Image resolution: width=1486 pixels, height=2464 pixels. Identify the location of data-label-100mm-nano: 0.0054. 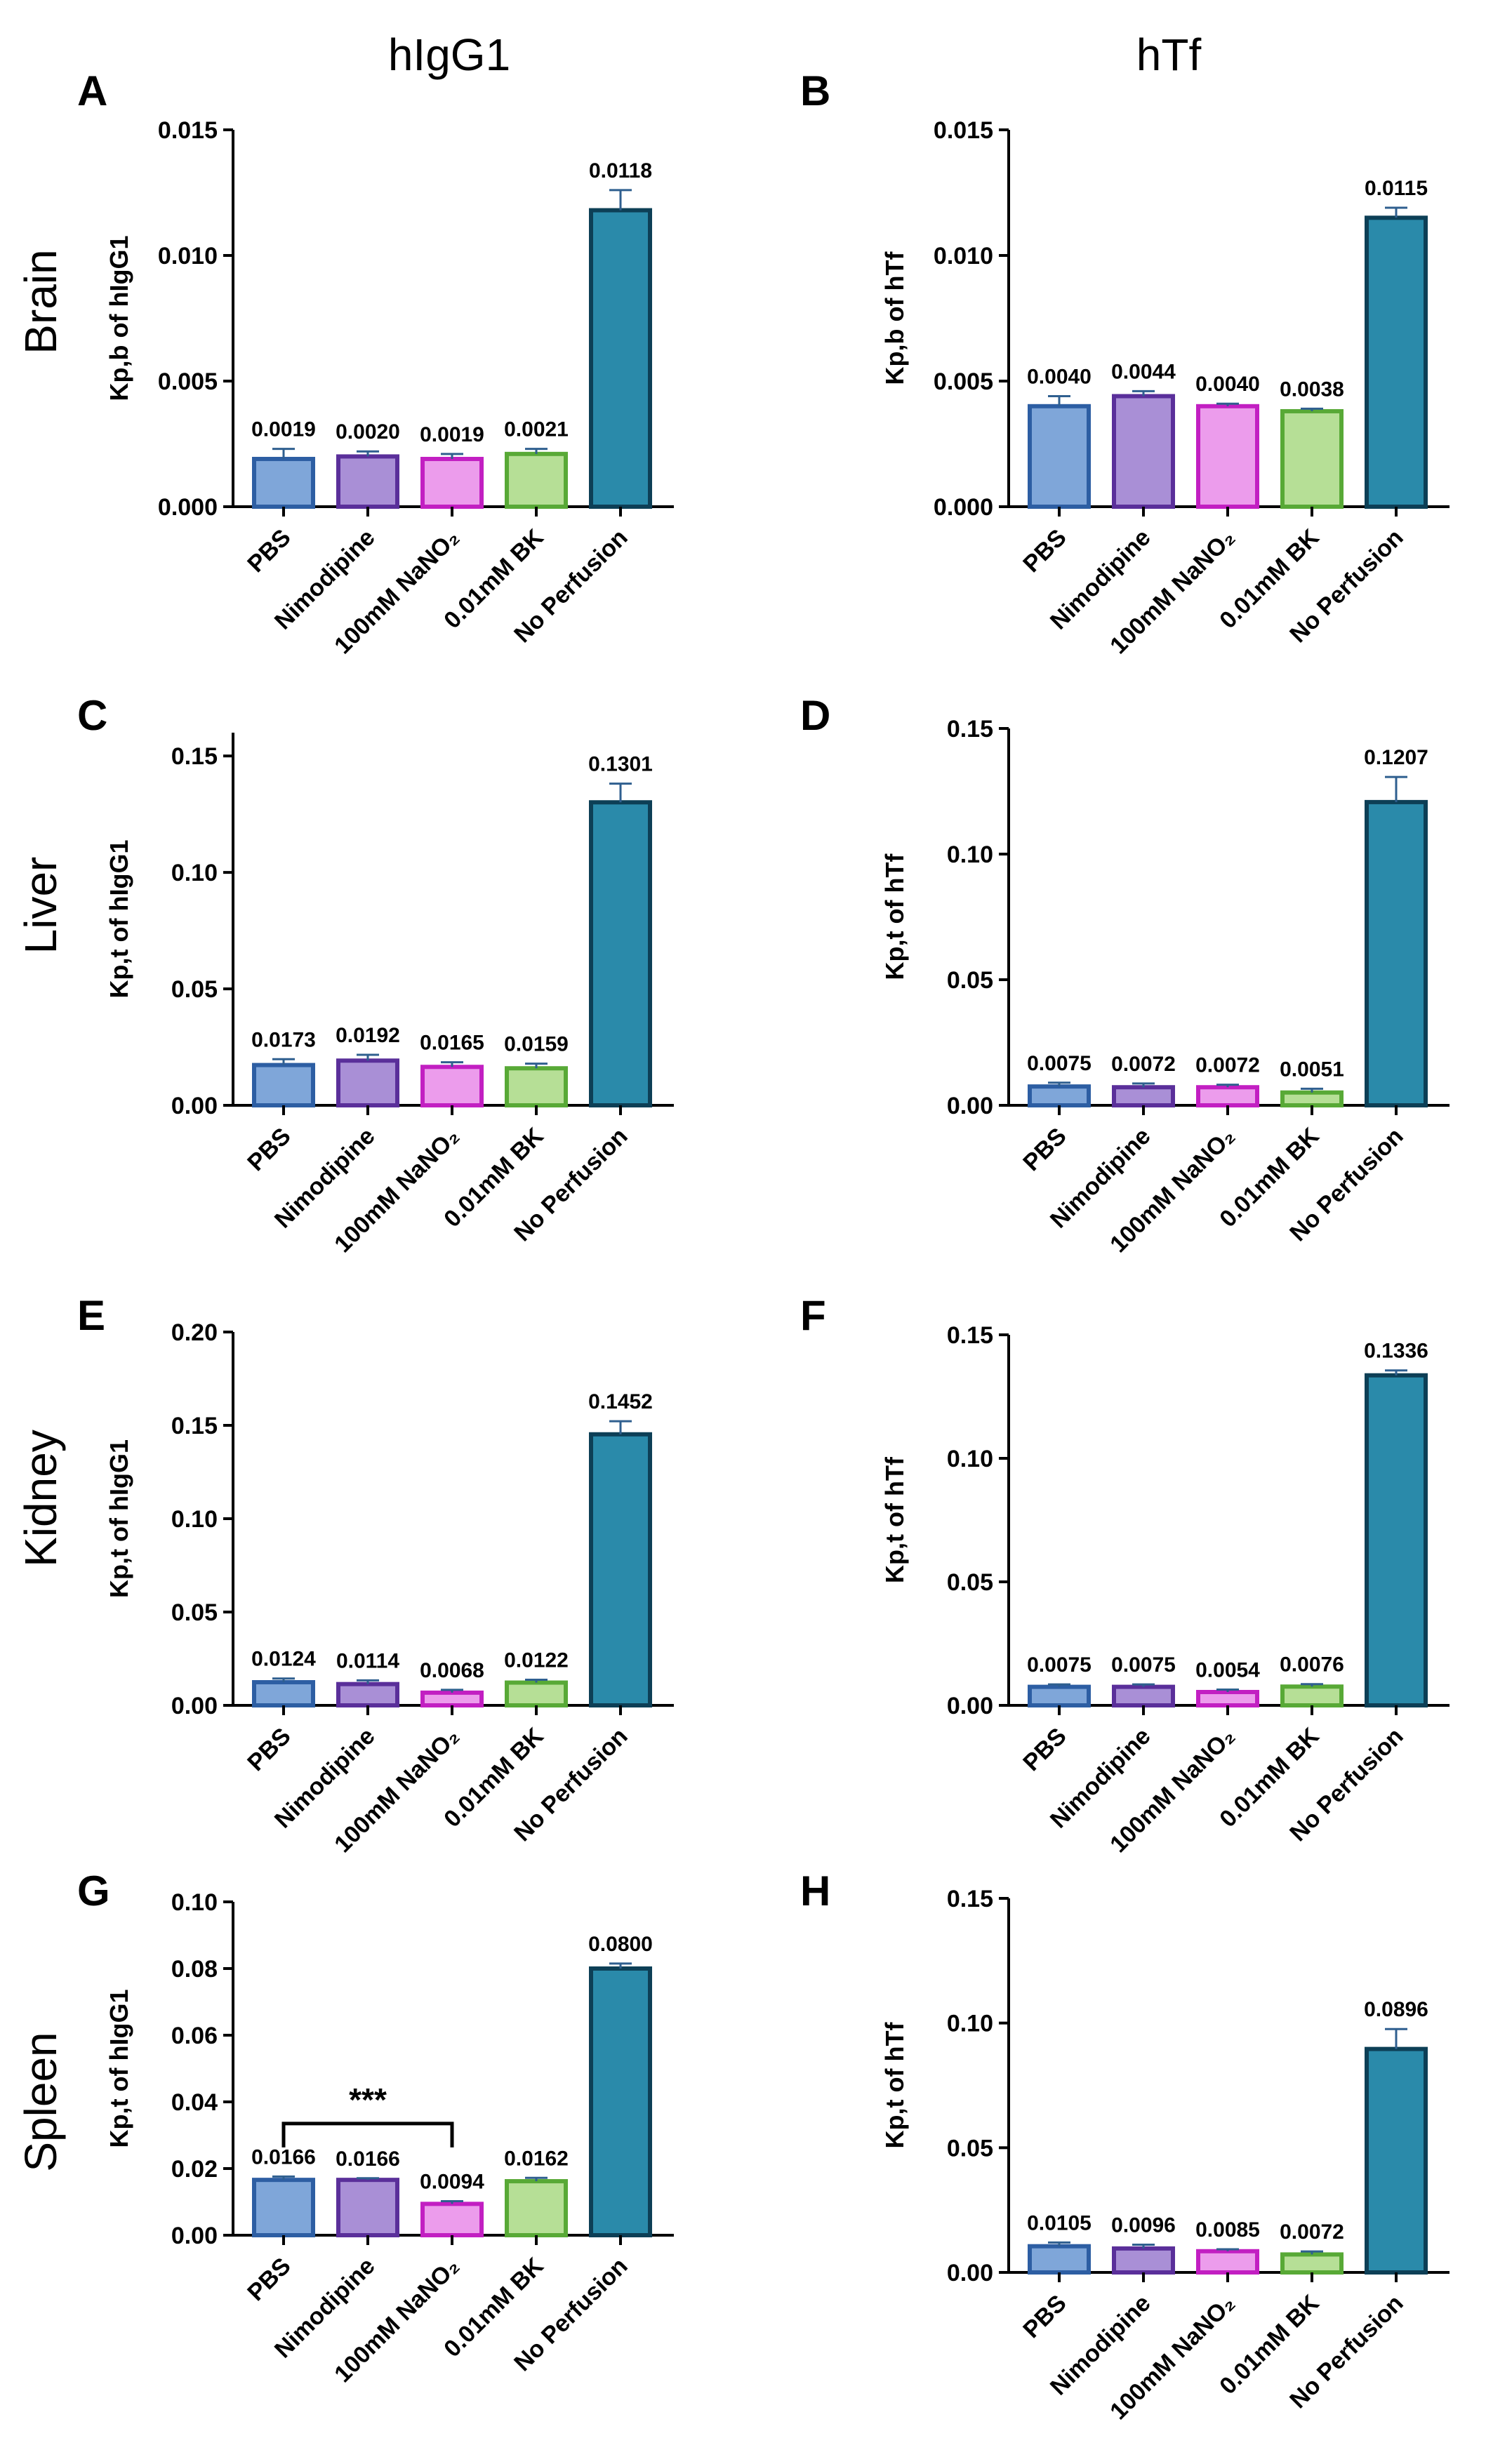
(1227, 1669).